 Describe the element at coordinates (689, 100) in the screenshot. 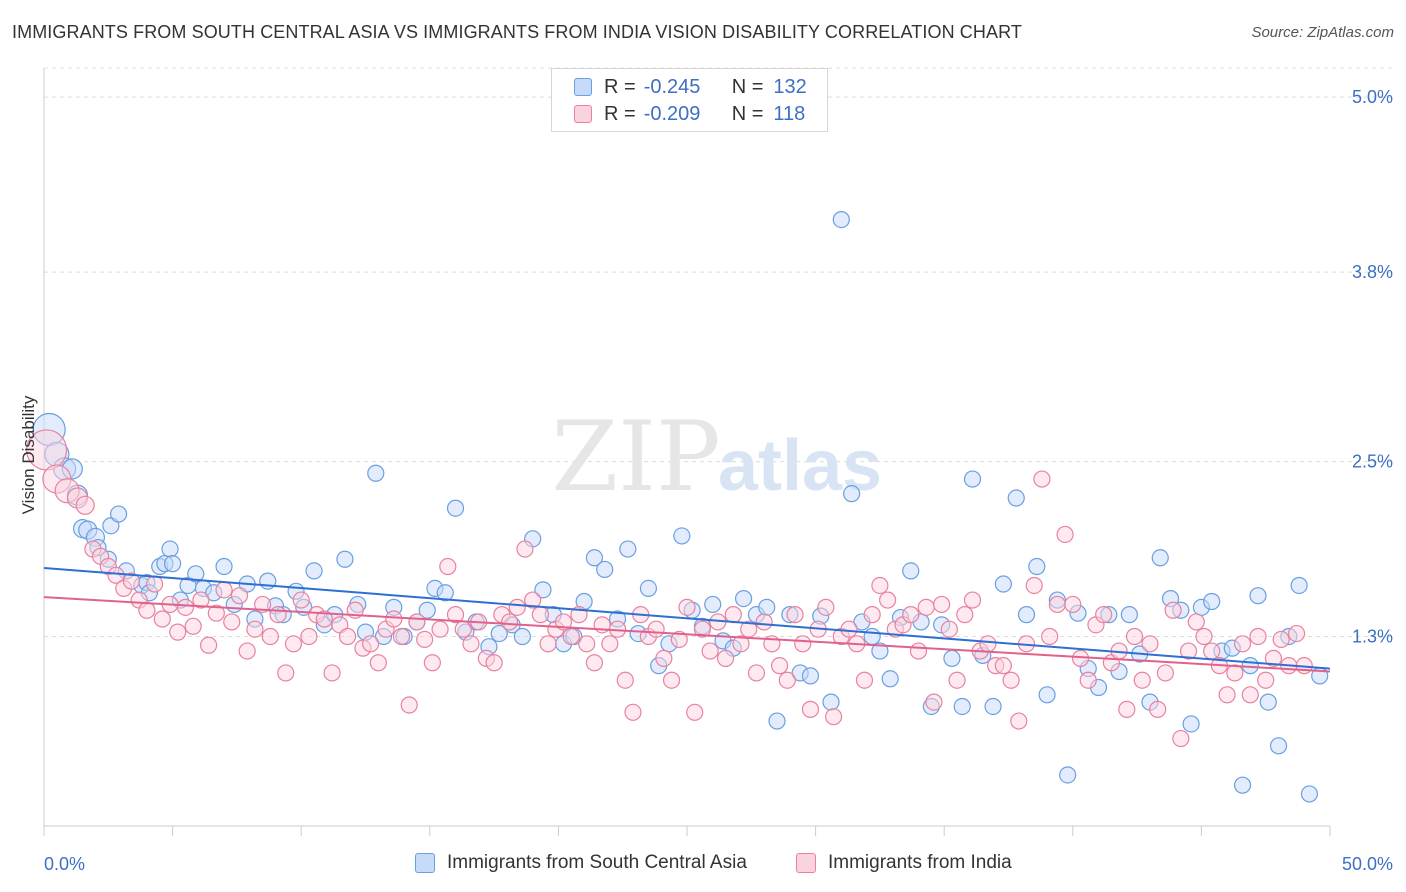

I see `legend-box: R = -0.245 N = 132 R = -0.209 N = 118` at that location.